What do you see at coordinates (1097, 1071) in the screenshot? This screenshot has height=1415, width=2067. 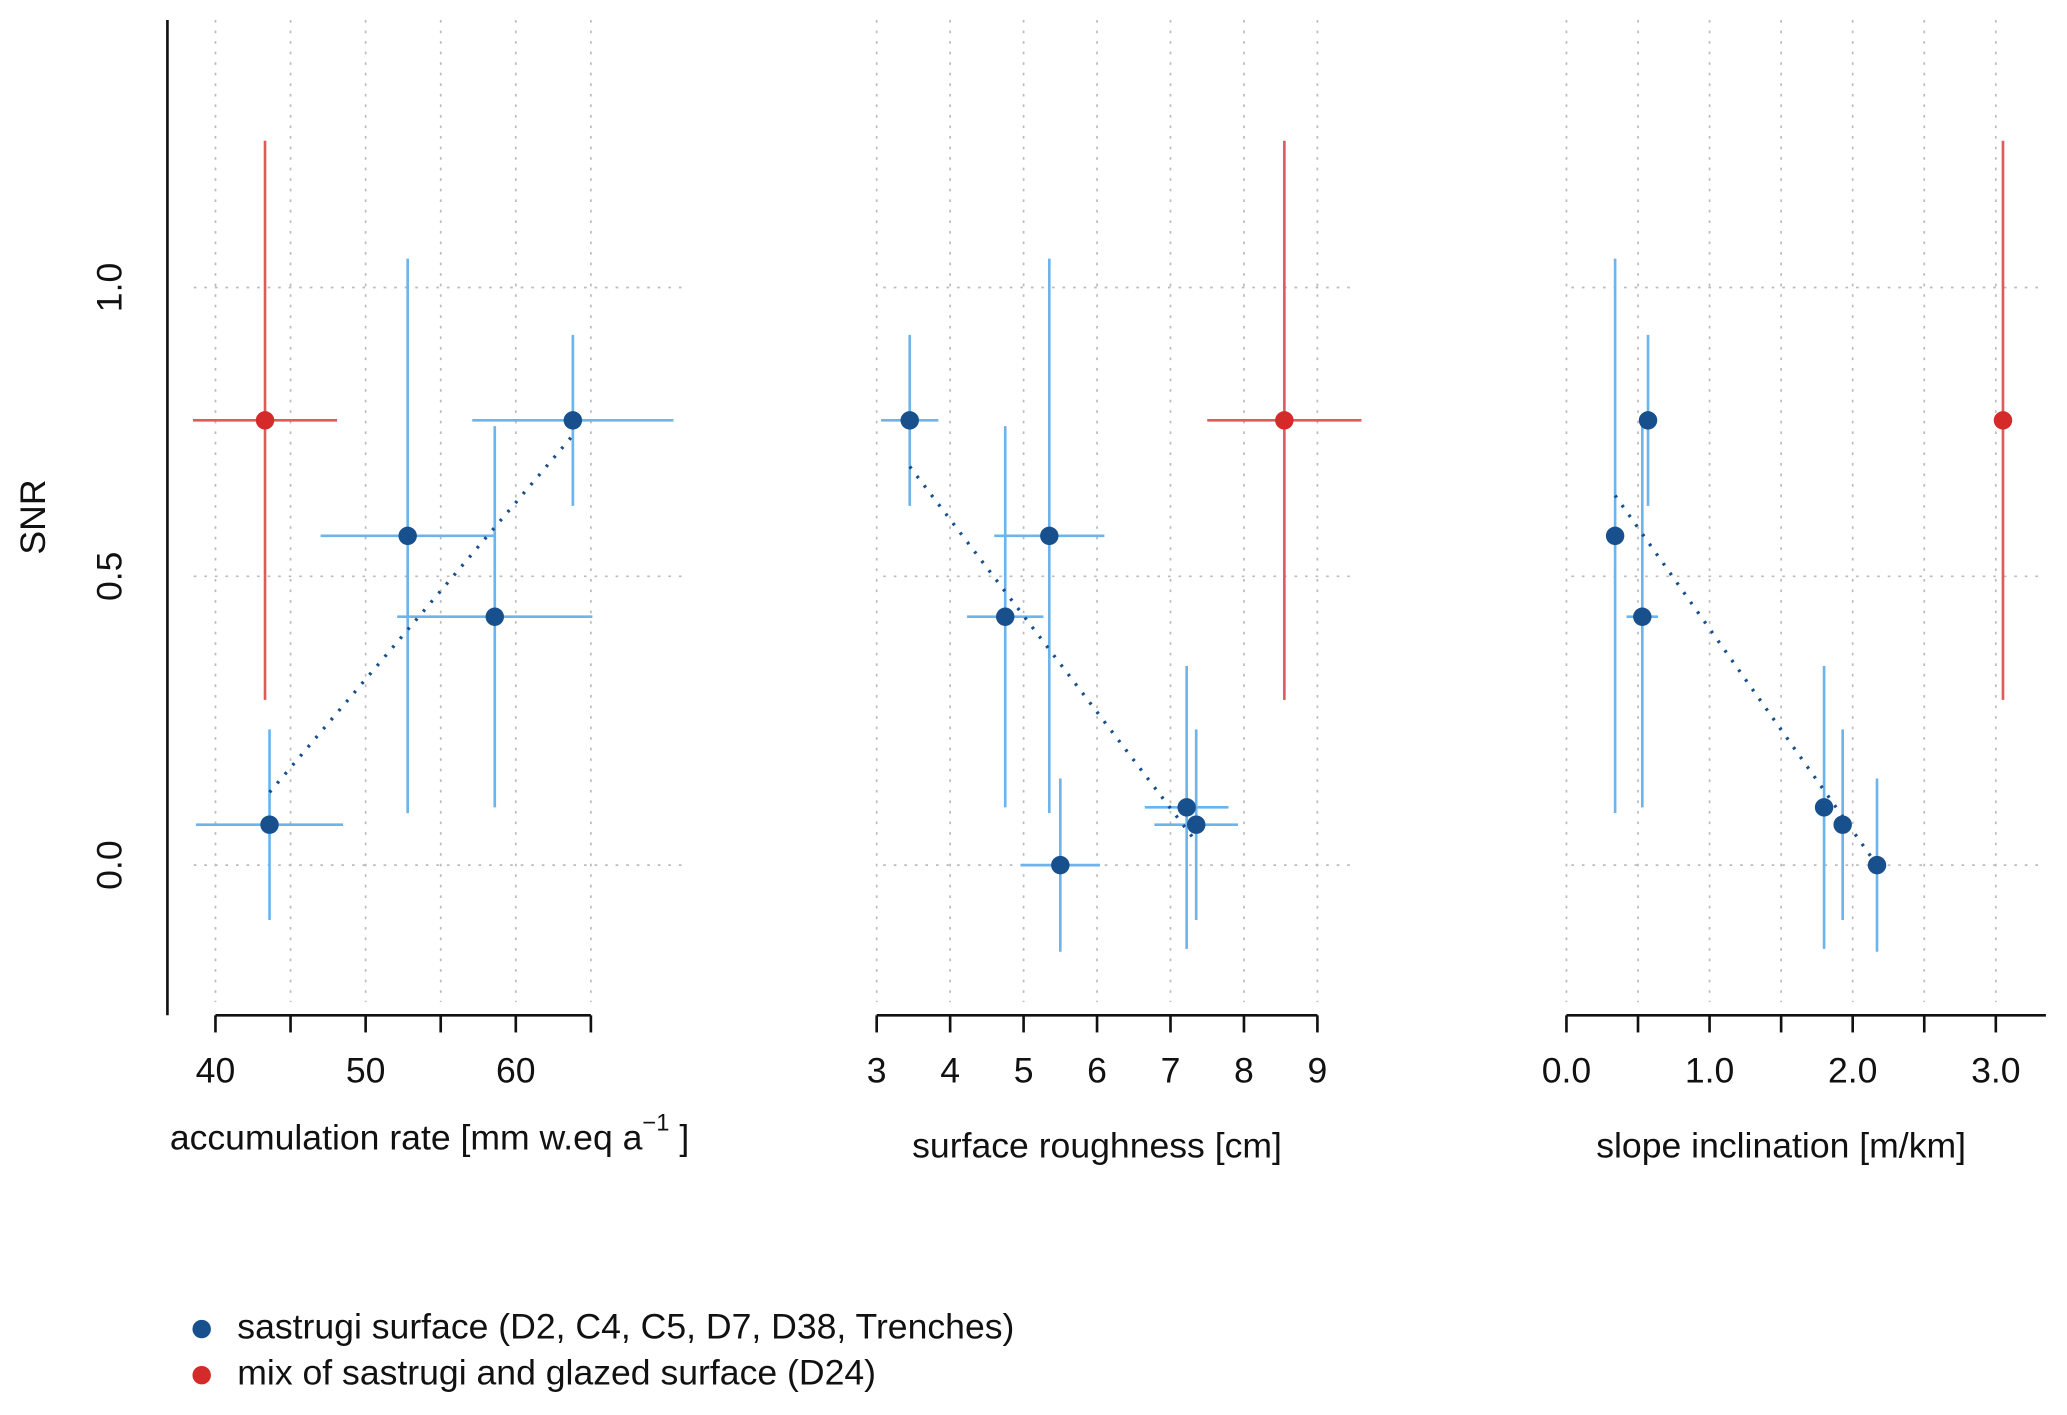 I see `x-tick-label: 6` at bounding box center [1097, 1071].